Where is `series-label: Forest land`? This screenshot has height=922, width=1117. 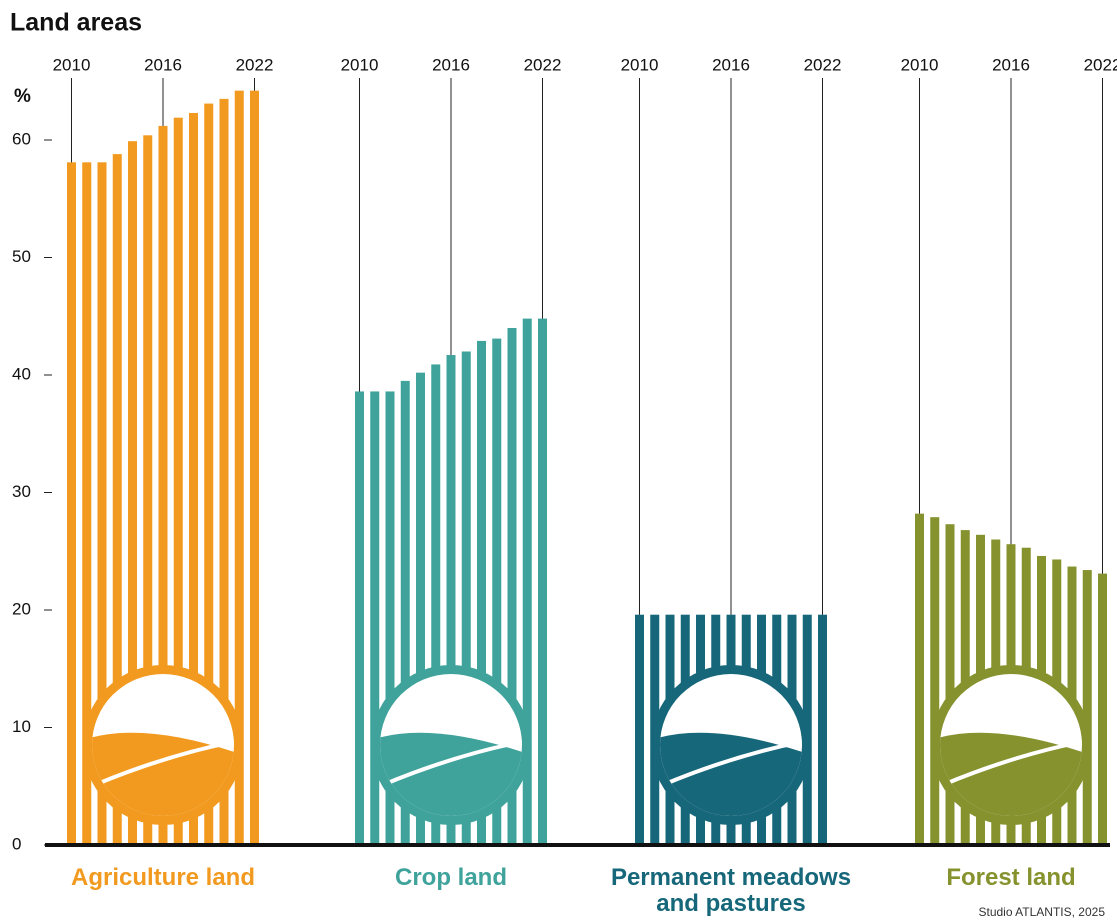 series-label: Forest land is located at coordinates (1011, 877).